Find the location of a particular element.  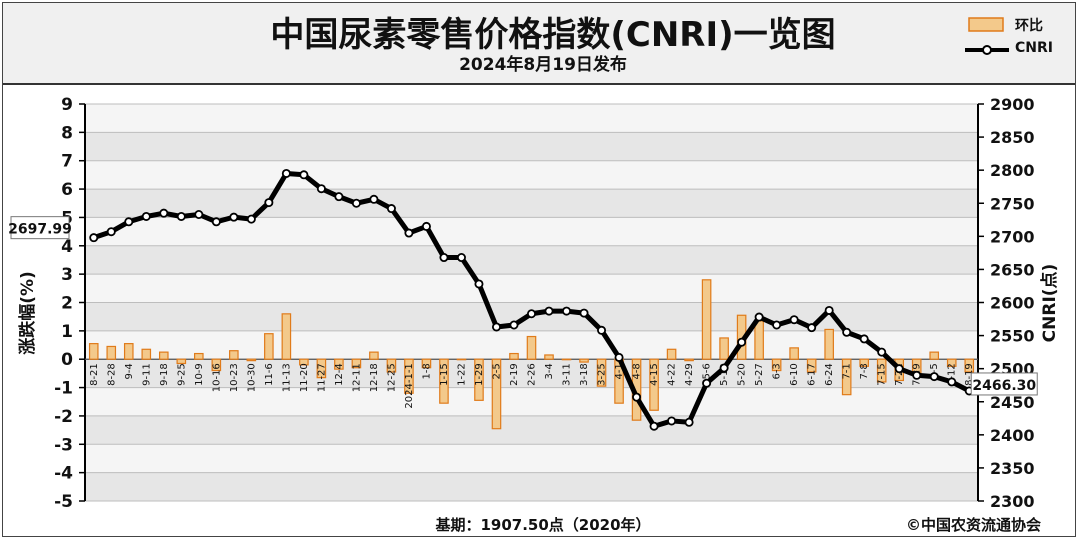

x-tick-label: 7-8 is located at coordinates (864, 371).